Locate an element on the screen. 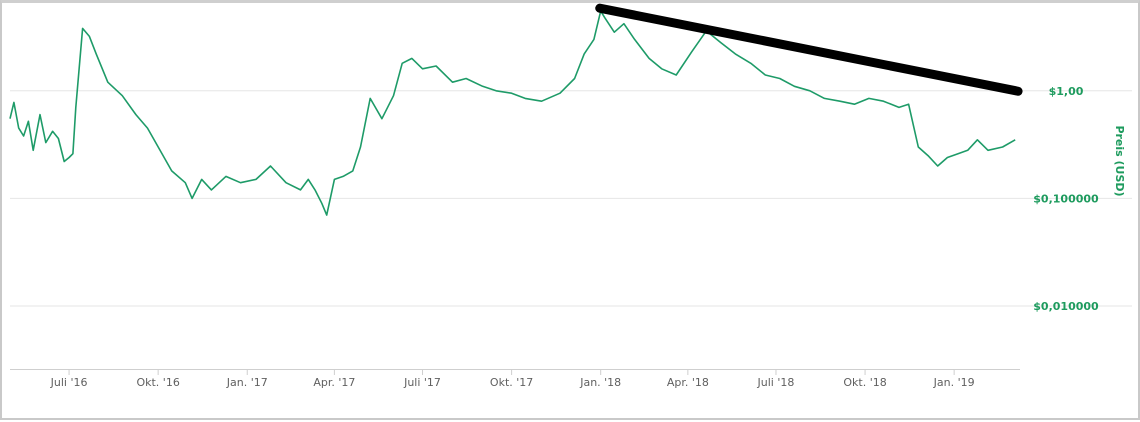 This screenshot has height=422, width=1140. x-tick-label-9: Okt. '18 is located at coordinates (864, 382).